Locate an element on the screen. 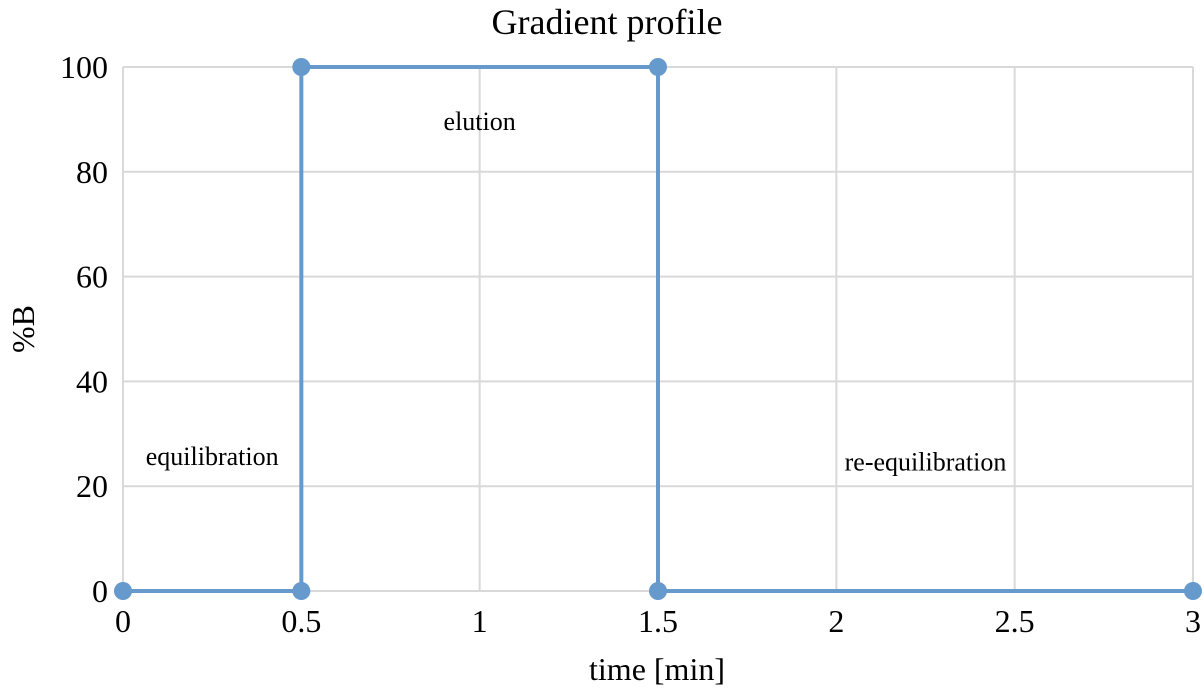 The height and width of the screenshot is (692, 1204). y-tick-label: 40 is located at coordinates (92, 381).